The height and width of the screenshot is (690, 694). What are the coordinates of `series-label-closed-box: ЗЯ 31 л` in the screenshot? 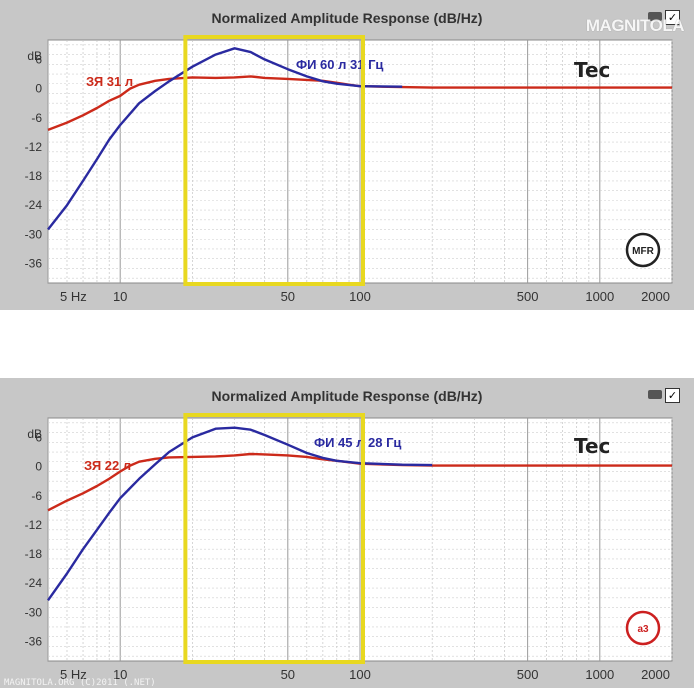 It's located at (109, 81).